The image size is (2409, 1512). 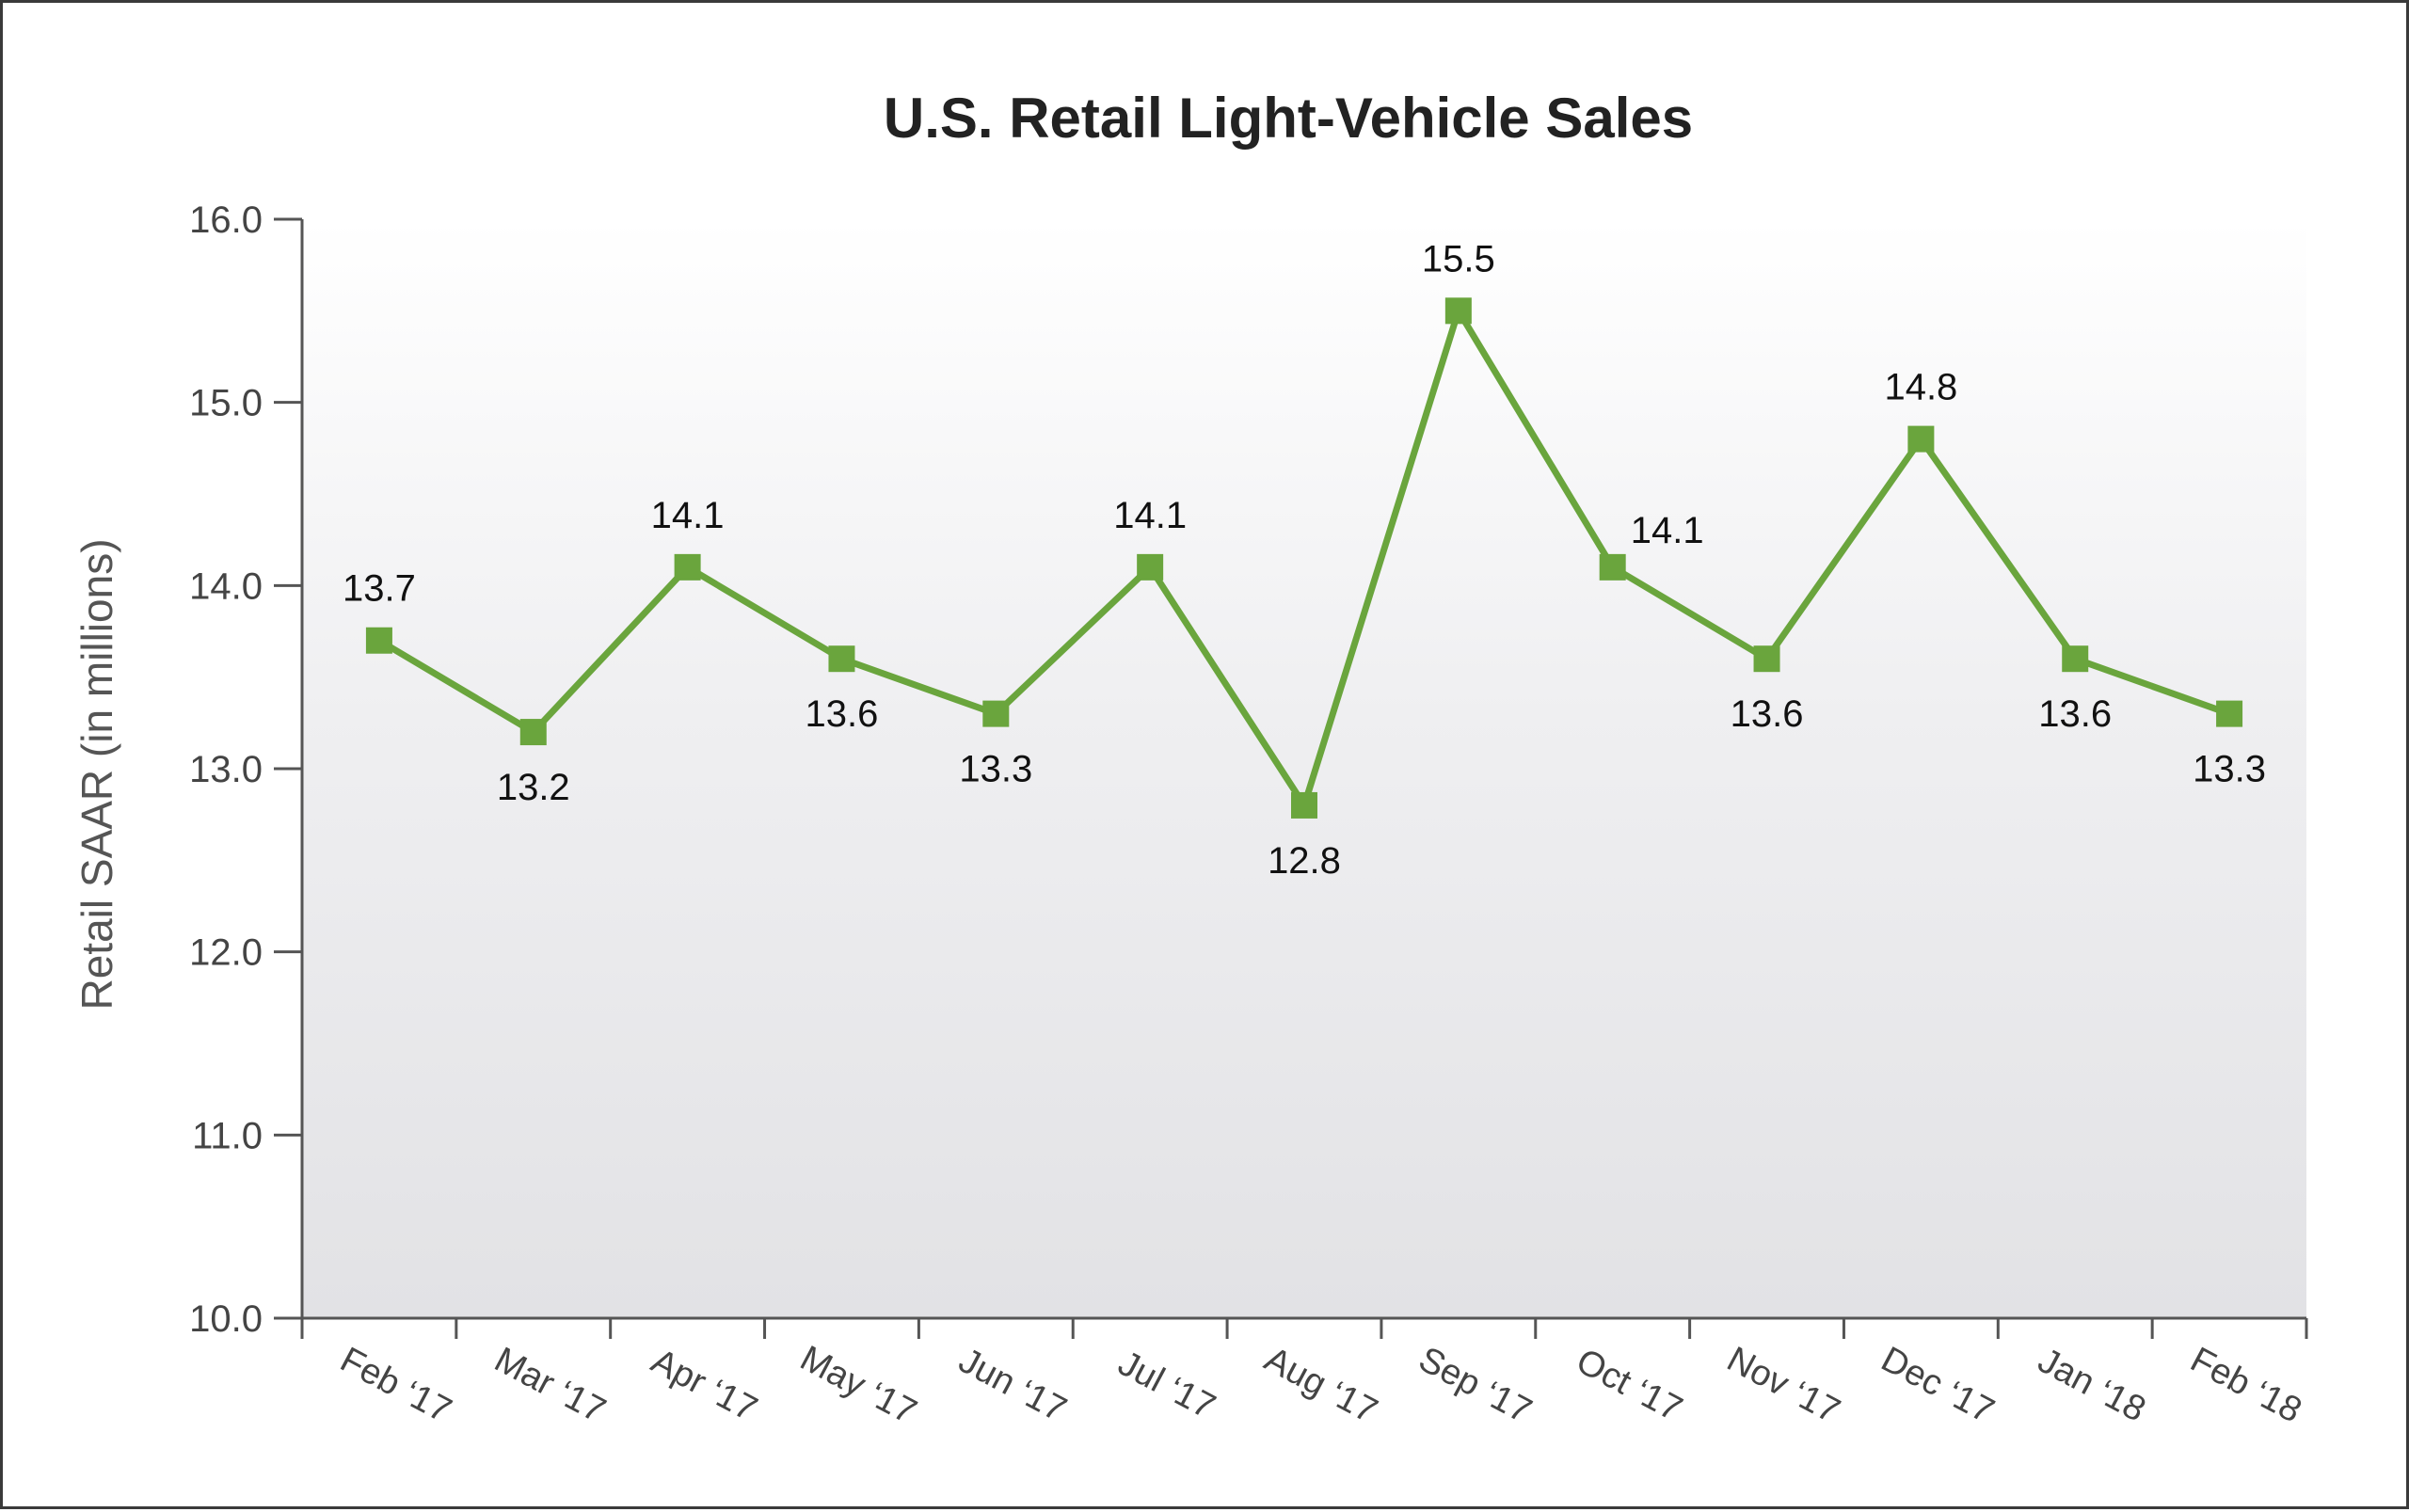 What do you see at coordinates (226, 220) in the screenshot?
I see `y-tick-label: 16.0` at bounding box center [226, 220].